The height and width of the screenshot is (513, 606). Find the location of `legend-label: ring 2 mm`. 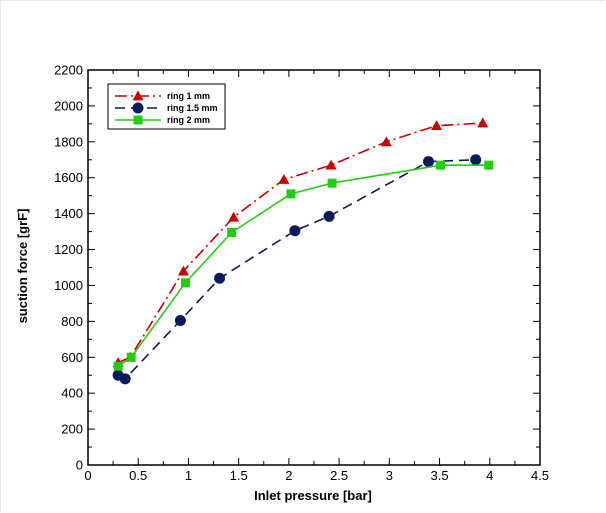

legend-label: ring 2 mm is located at coordinates (188, 120).